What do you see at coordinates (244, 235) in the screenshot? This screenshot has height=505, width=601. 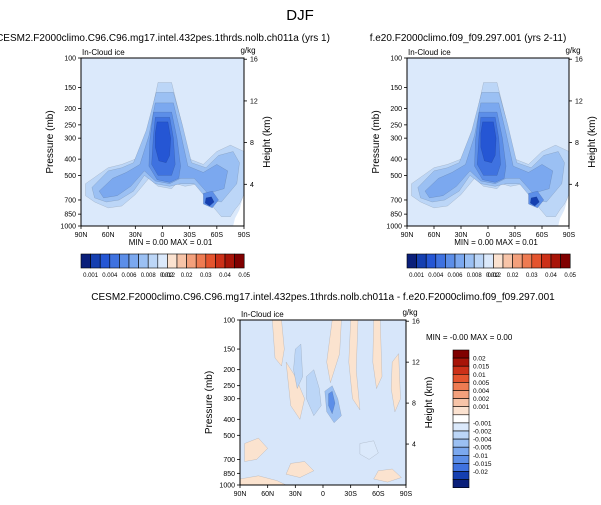 I see `x-tick-label: 90S` at bounding box center [244, 235].